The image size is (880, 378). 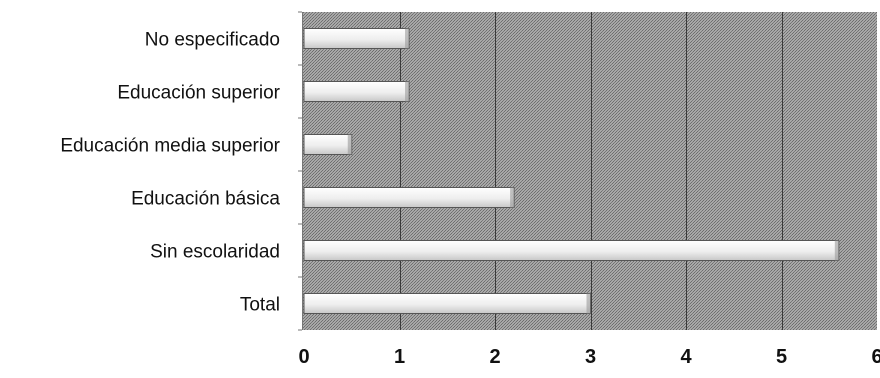 What do you see at coordinates (303, 357) in the screenshot?
I see `x-tick-label: 0` at bounding box center [303, 357].